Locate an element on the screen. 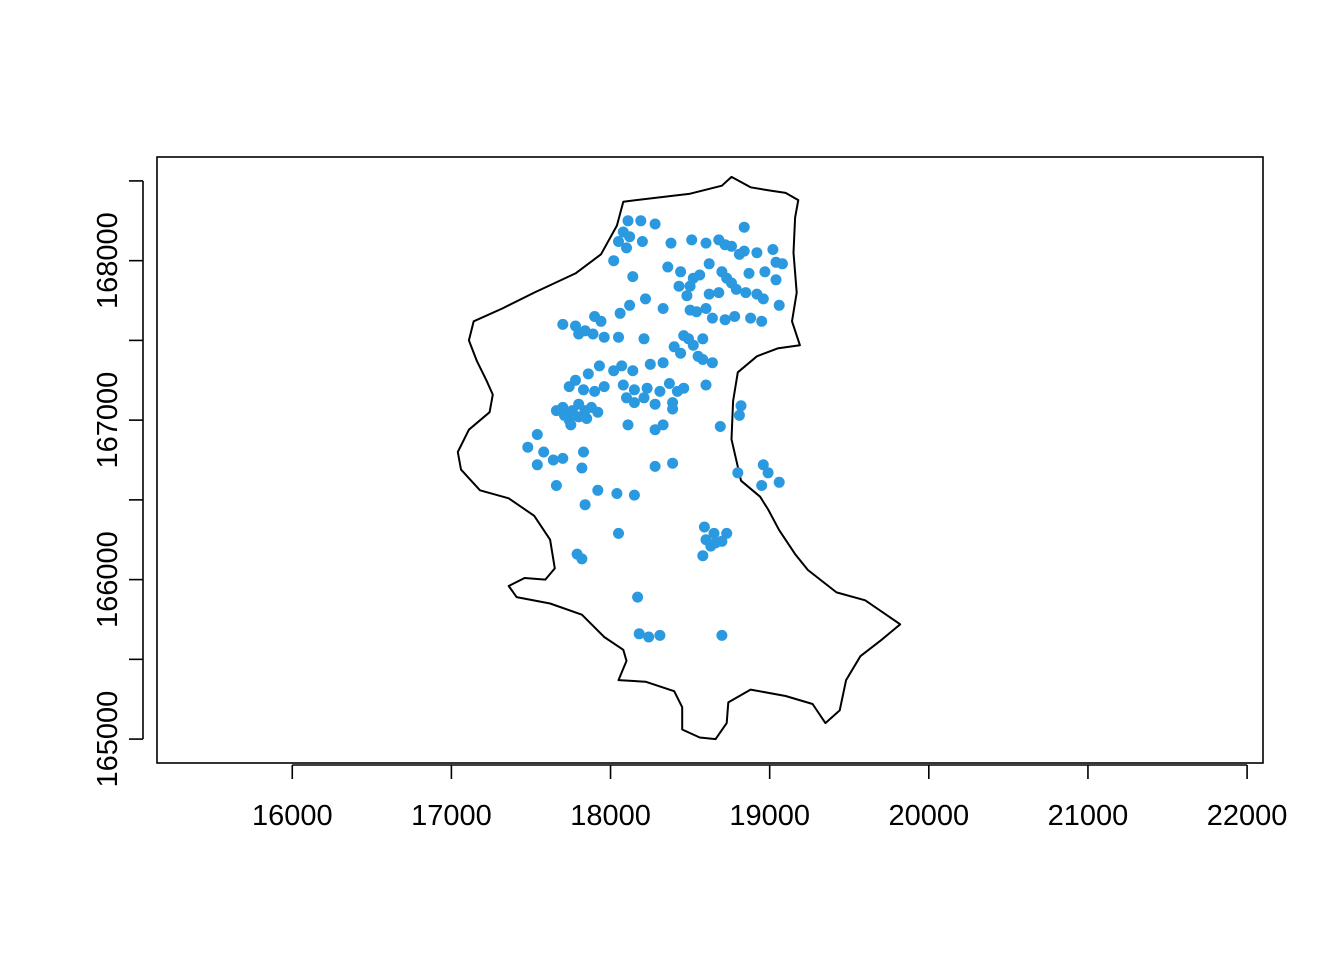  x-tick-label: 17000 is located at coordinates (451, 816).